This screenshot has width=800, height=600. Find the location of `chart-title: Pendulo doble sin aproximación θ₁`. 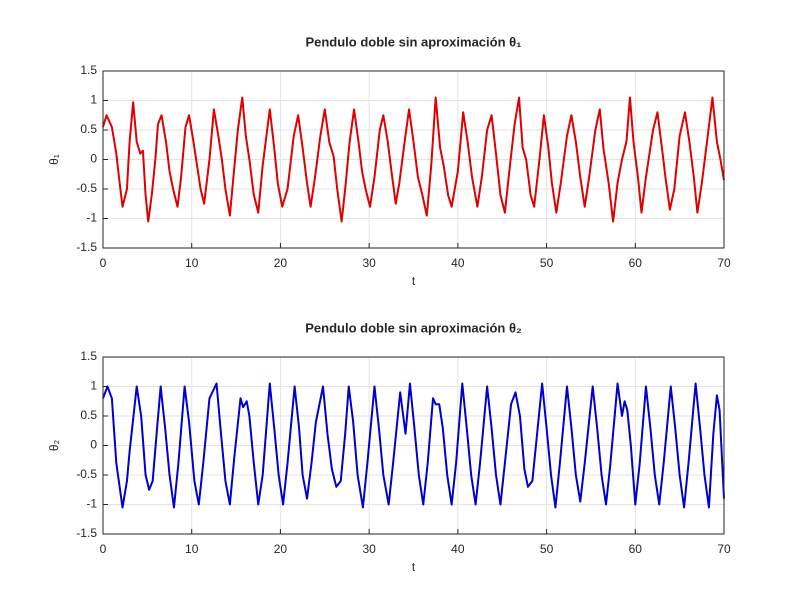

chart-title: Pendulo doble sin aproximación θ₁ is located at coordinates (413, 41).